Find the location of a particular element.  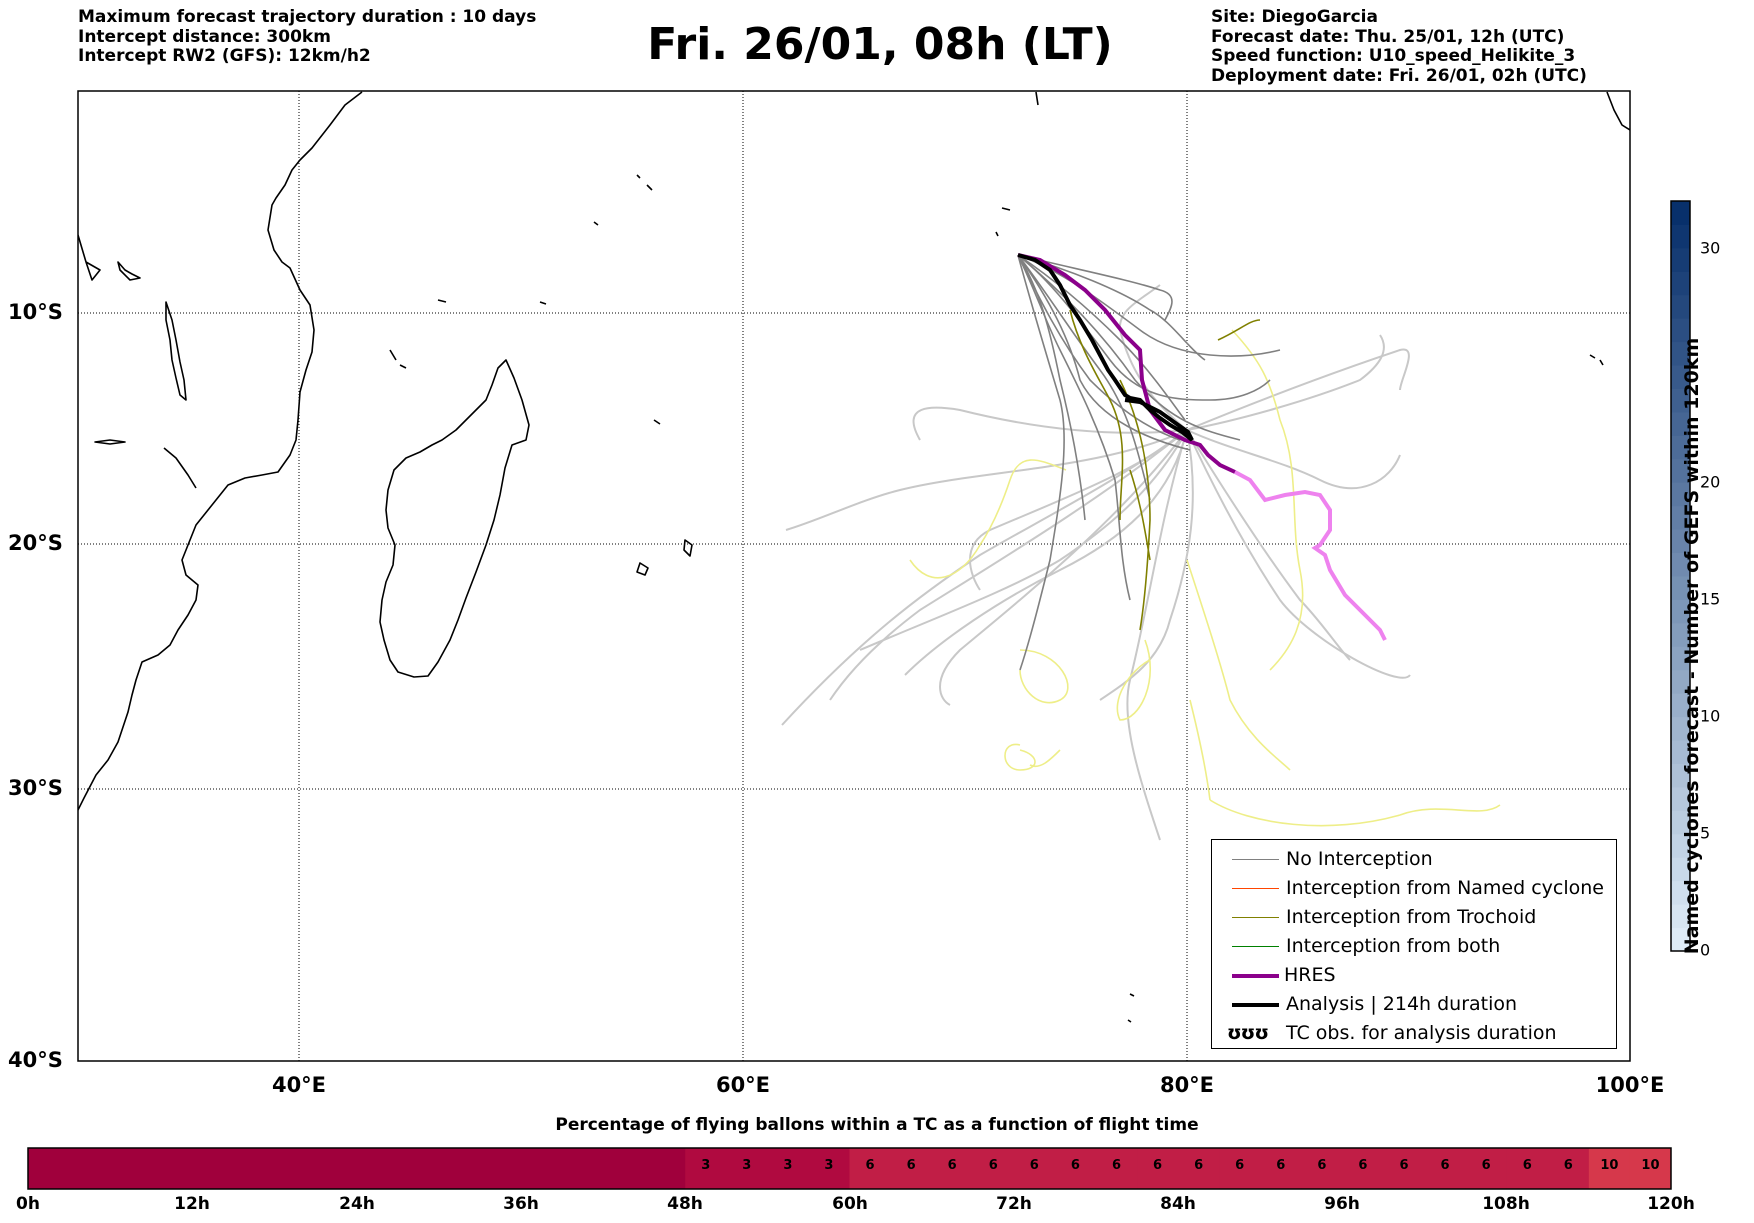

trochoid-tc-obs is located at coordinates (1205, 578).